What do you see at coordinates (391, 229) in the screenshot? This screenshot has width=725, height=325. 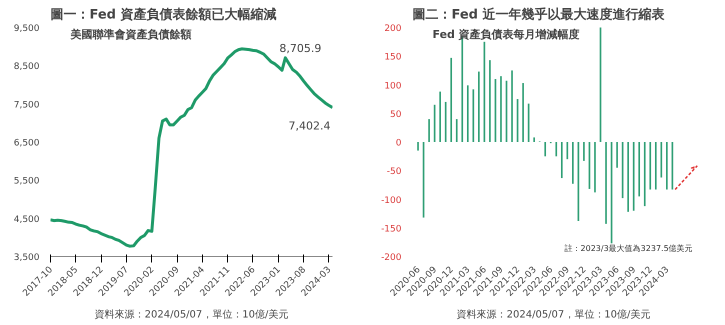 I see `y-tick-label: -150` at bounding box center [391, 229].